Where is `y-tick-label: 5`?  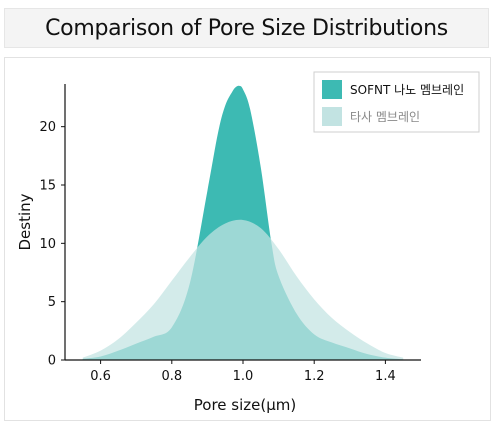
y-tick-label: 5 is located at coordinates (52, 302).